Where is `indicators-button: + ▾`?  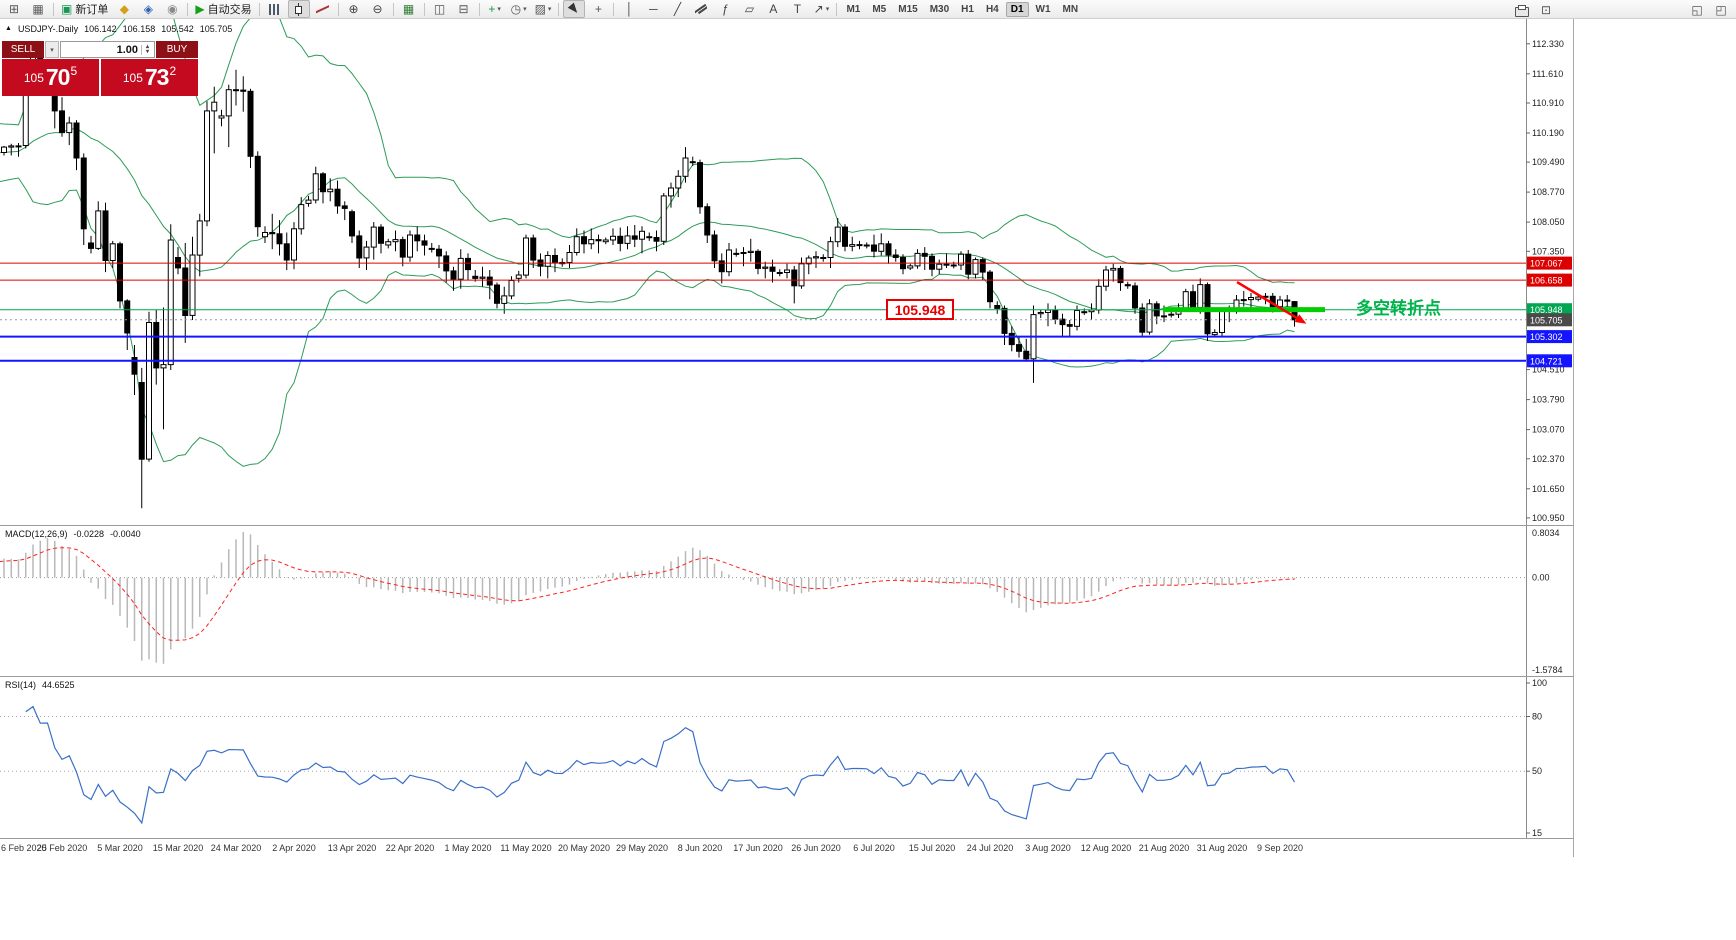
indicators-button: + ▾ is located at coordinates (495, 9).